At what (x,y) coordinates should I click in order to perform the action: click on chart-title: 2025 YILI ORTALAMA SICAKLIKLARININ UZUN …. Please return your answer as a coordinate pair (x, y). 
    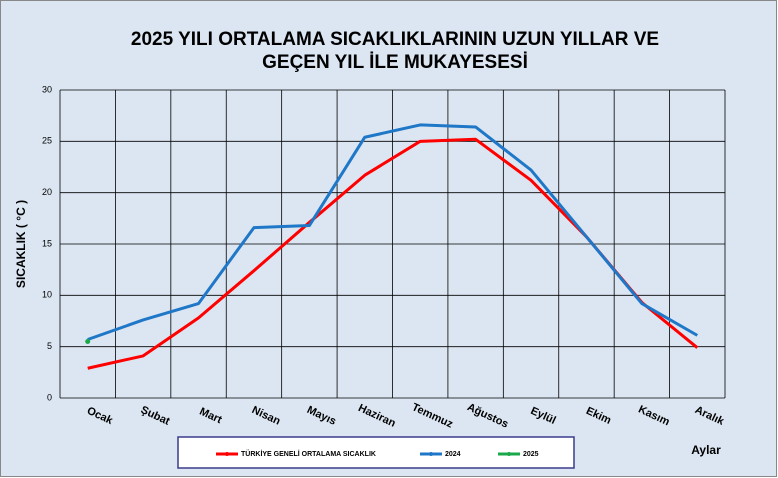
    Looking at the image, I should click on (395, 39).